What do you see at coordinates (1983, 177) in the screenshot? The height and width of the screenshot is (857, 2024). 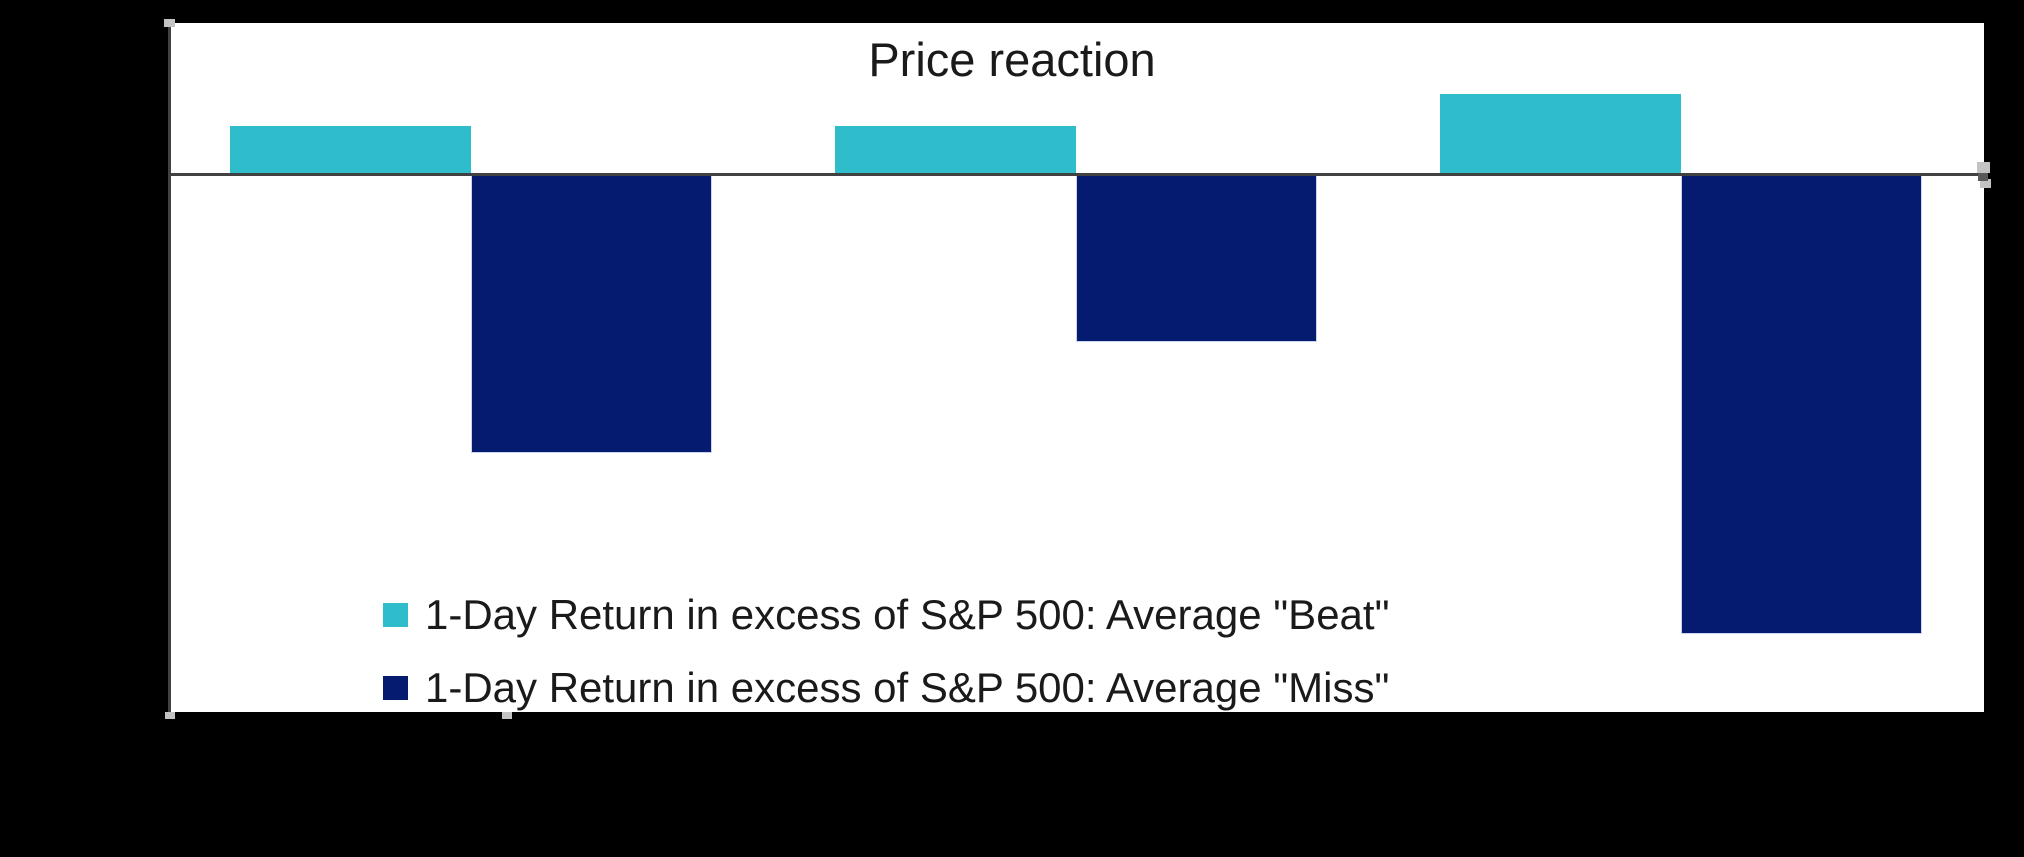 I see `zero-line-end-cap` at bounding box center [1983, 177].